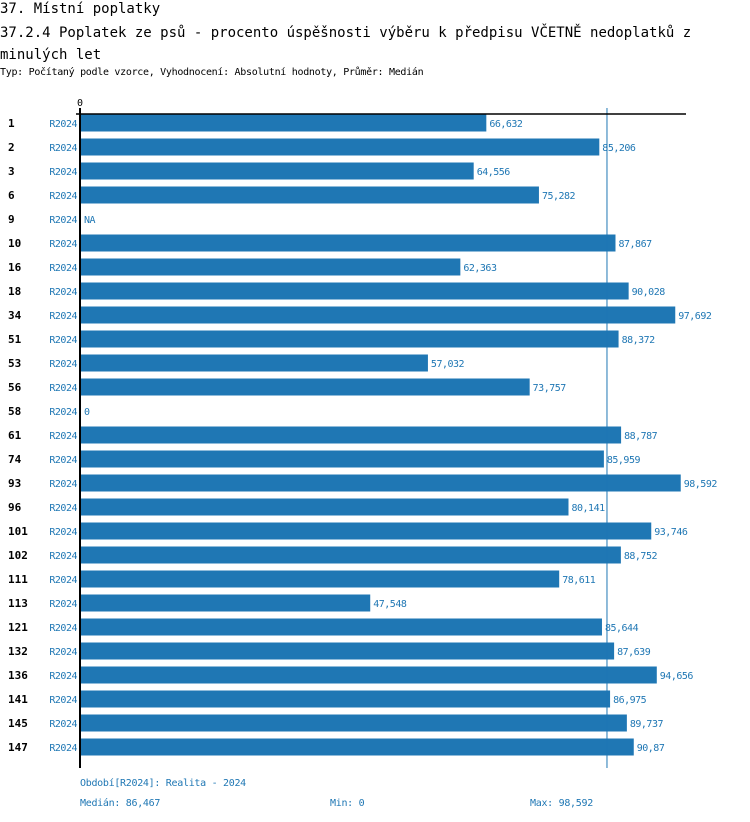 Image resolution: width=750 pixels, height=822 pixels. What do you see at coordinates (14, 291) in the screenshot?
I see `category-label: 18` at bounding box center [14, 291].